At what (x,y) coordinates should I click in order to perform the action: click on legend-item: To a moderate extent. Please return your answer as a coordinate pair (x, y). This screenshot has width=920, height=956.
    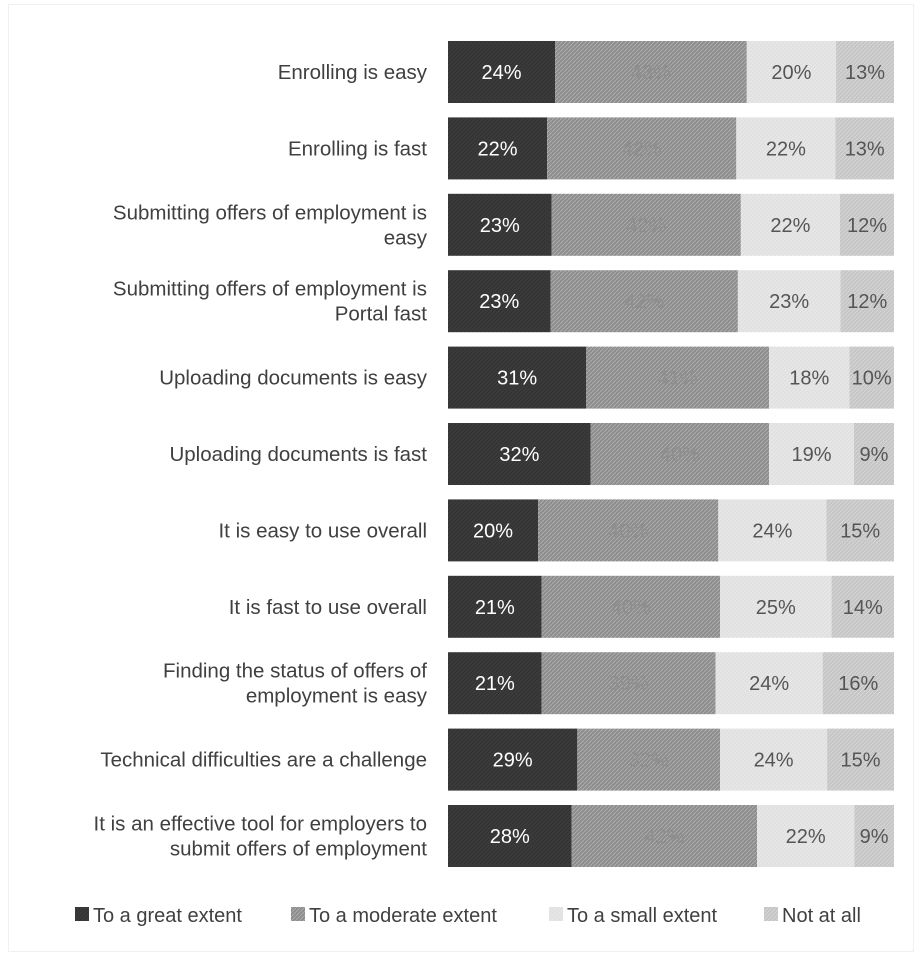
    Looking at the image, I should click on (394, 916).